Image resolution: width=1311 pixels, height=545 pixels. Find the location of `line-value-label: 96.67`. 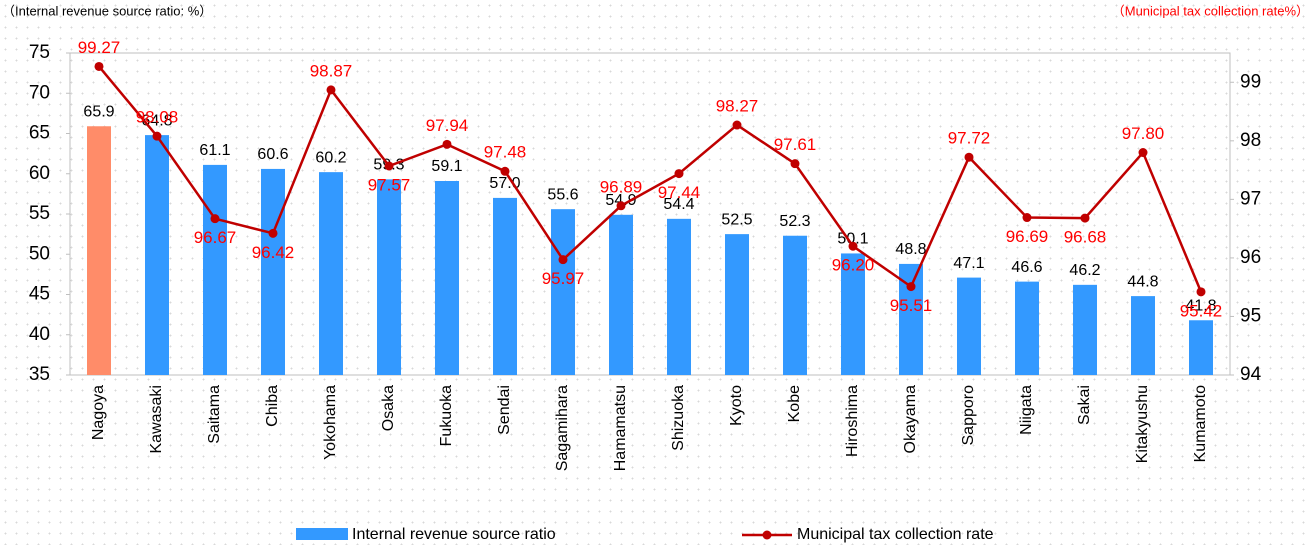

line-value-label: 96.67 is located at coordinates (215, 237).